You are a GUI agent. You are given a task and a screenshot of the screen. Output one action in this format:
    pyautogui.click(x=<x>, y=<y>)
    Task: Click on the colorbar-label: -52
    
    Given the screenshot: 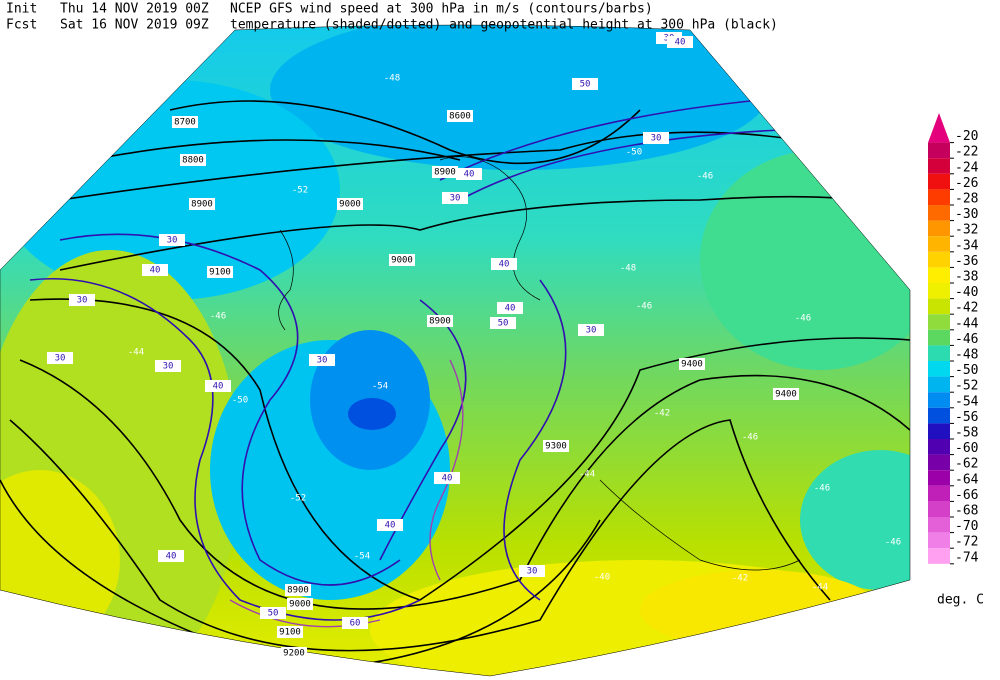 What is the action you would take?
    pyautogui.click(x=966, y=386)
    